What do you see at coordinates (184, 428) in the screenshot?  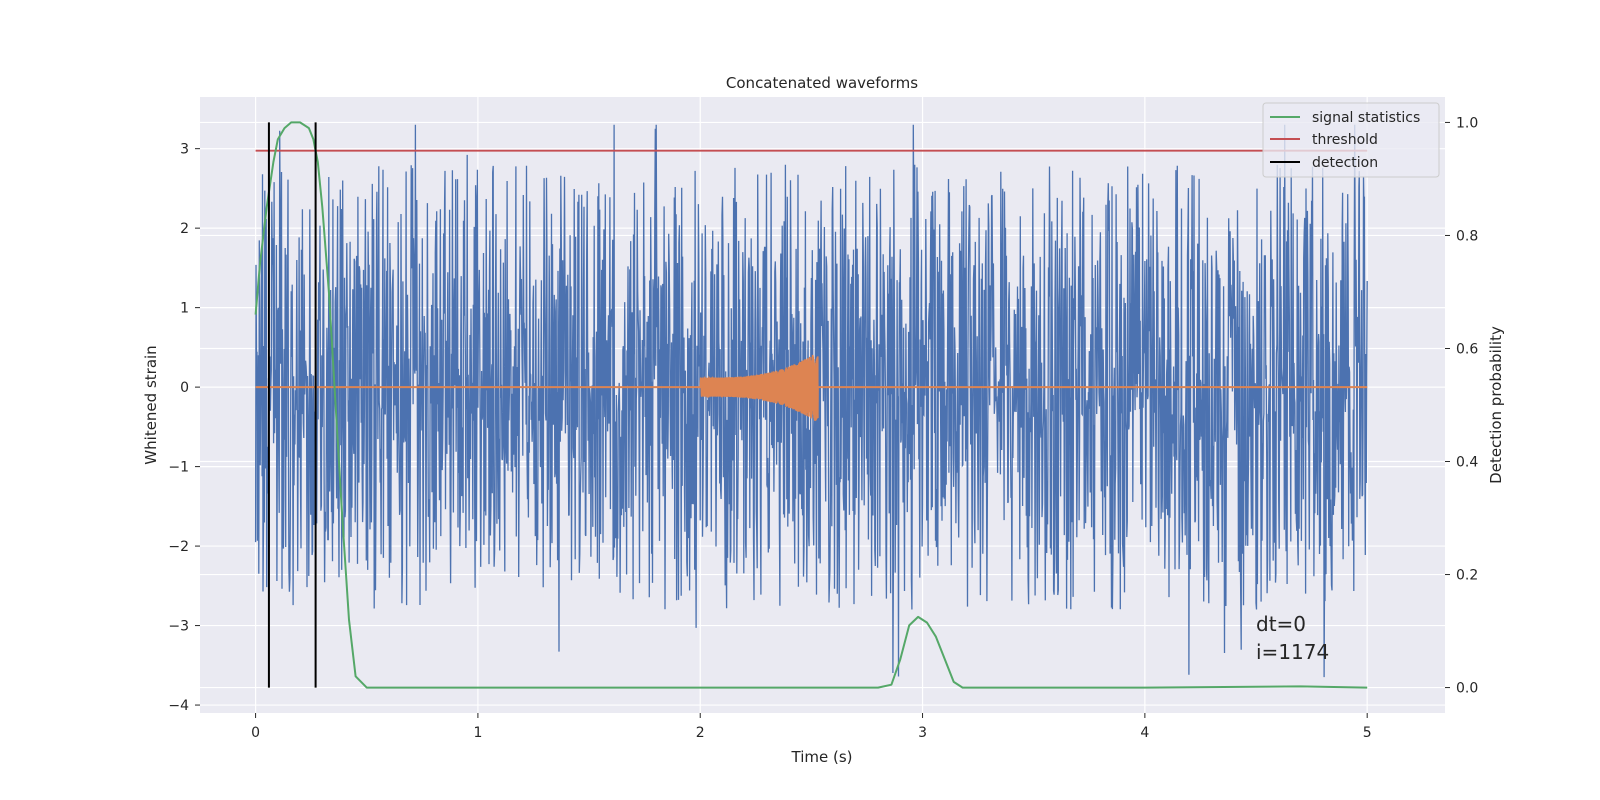 I see `y-tick-labels-left: 3 2 1 0 −1 −2 −3 −4` at bounding box center [184, 428].